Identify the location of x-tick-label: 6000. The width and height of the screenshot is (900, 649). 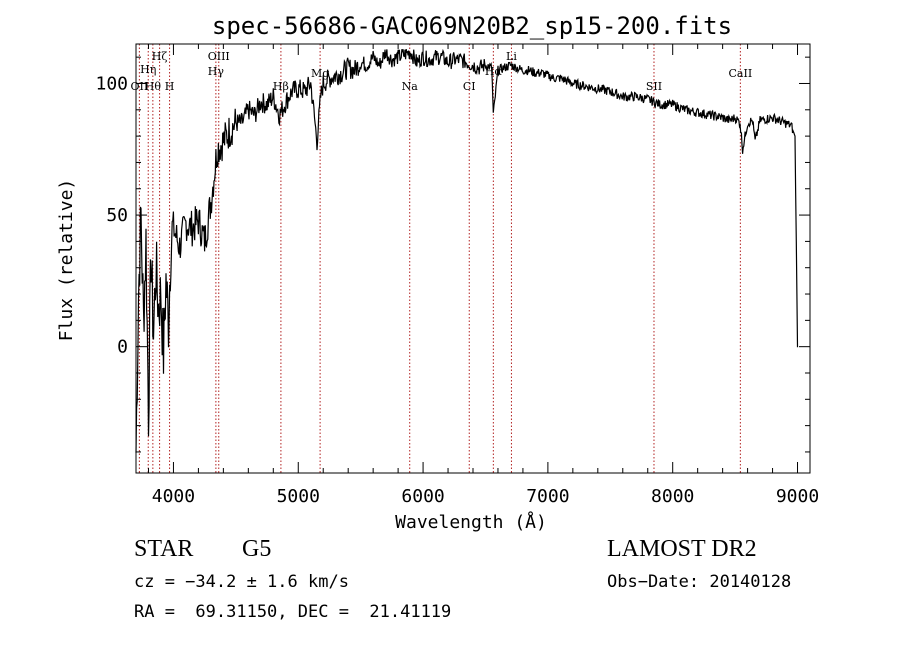
(422, 496).